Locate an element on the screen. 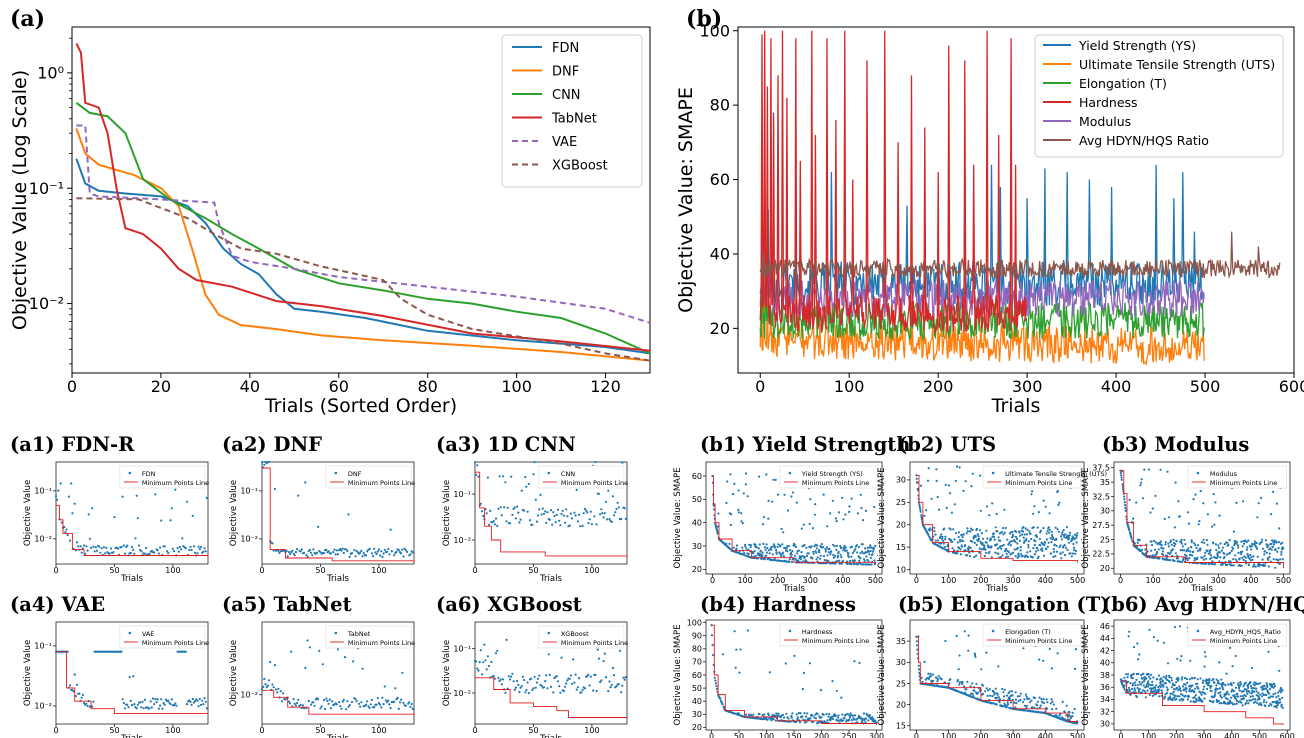 The width and height of the screenshot is (1304, 738). y-tick-label: 46 is located at coordinates (1105, 626).